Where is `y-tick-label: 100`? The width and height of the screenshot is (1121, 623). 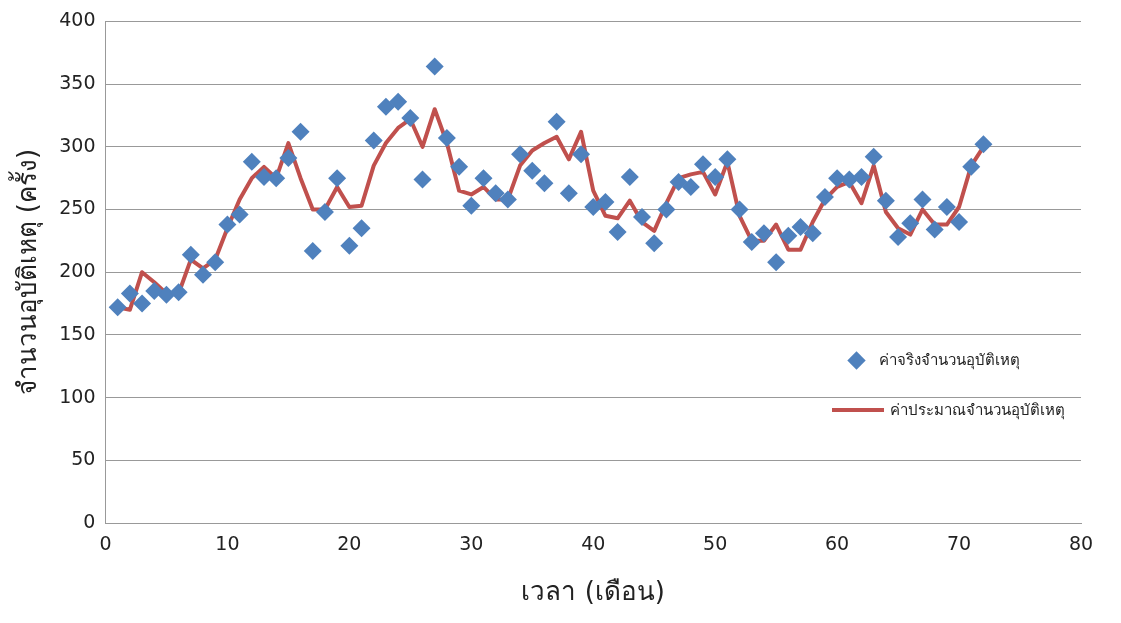 y-tick-label: 100 is located at coordinates (77, 395).